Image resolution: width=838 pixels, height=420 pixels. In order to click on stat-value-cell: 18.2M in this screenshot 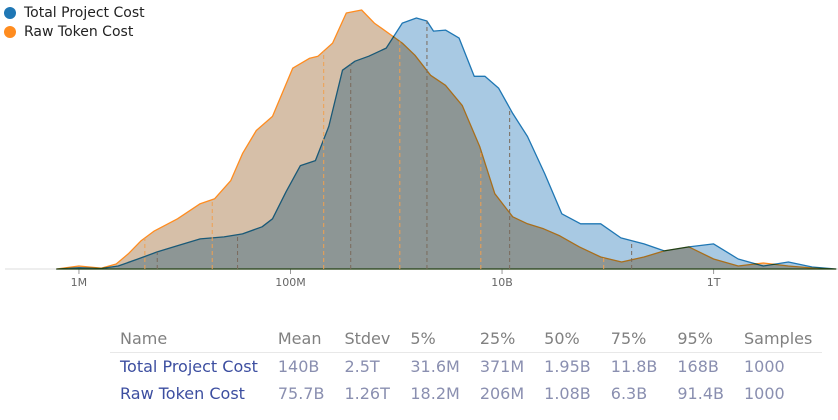, I will do `click(435, 393)`.